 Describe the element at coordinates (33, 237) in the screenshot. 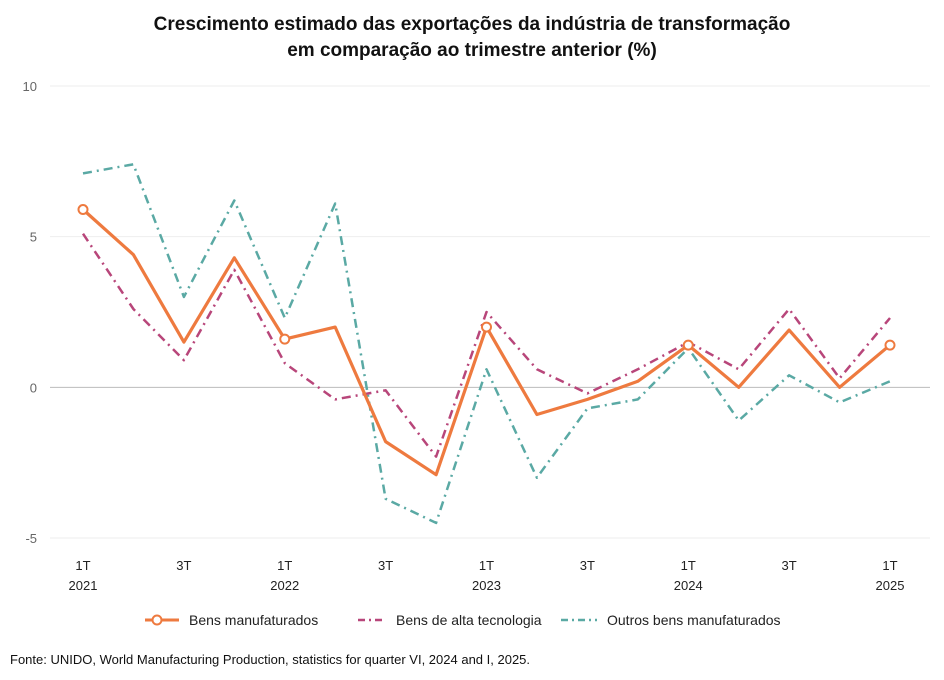

I see `y-tick-label: 5` at that location.